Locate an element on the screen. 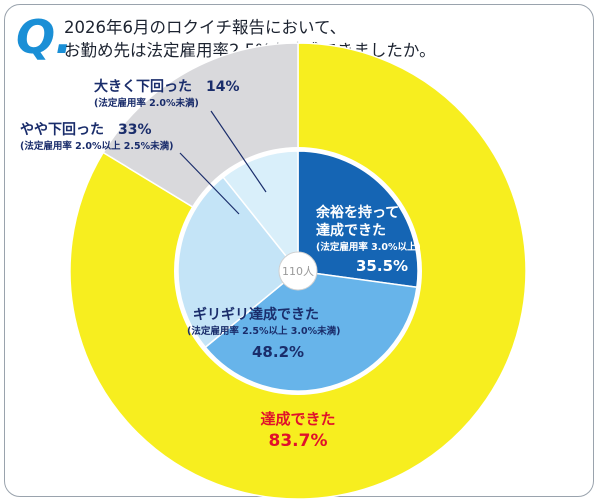 The width and height of the screenshot is (600, 503). question-mark: Q. is located at coordinates (44, 37).